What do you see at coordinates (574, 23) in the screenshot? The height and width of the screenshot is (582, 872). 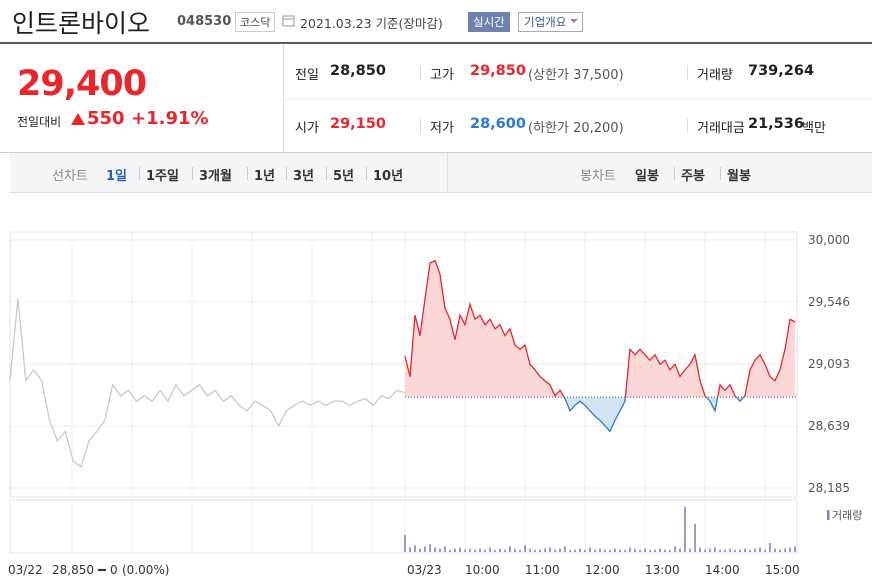 I see `dropdown-arrow` at bounding box center [574, 23].